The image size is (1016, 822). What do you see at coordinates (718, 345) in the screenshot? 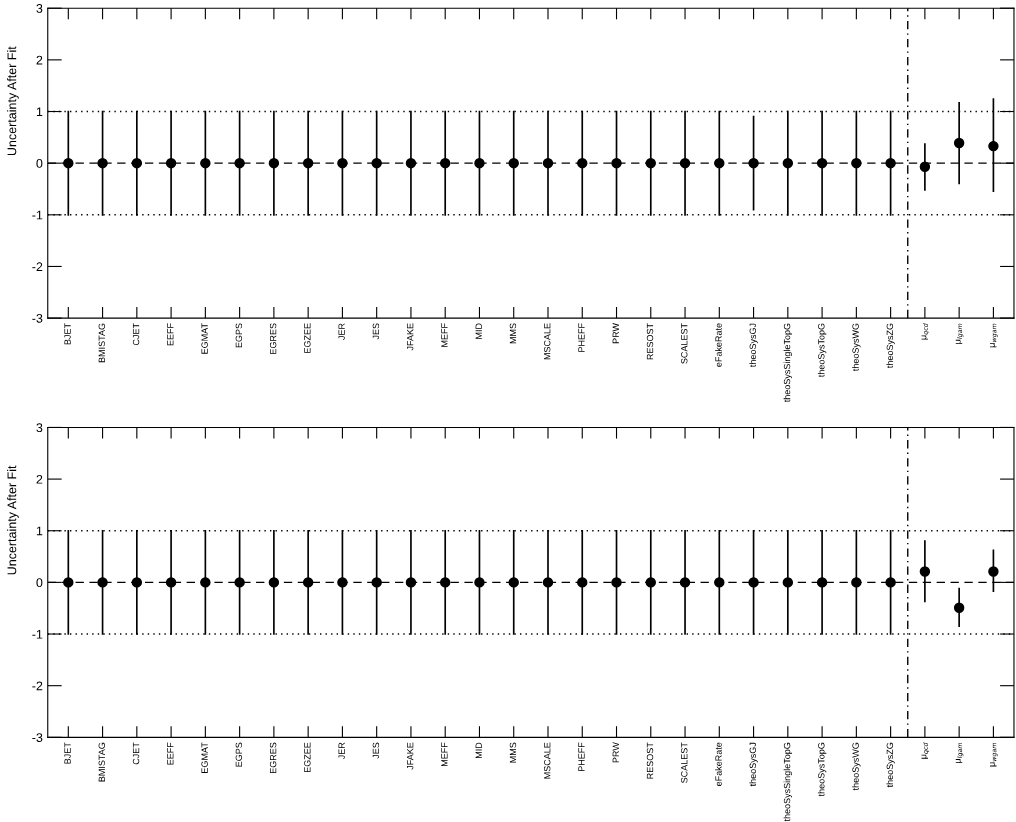
I see `x-tick-label: eFakeRate` at bounding box center [718, 345].